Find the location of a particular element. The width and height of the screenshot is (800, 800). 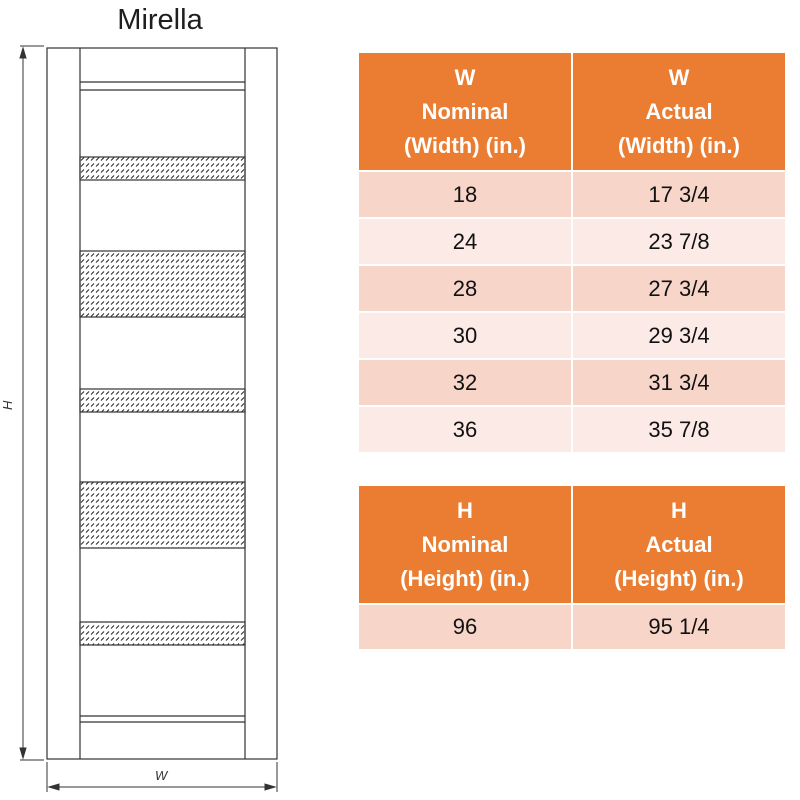

width-actual-header: W Actual (Width) (in.) is located at coordinates (678, 112).